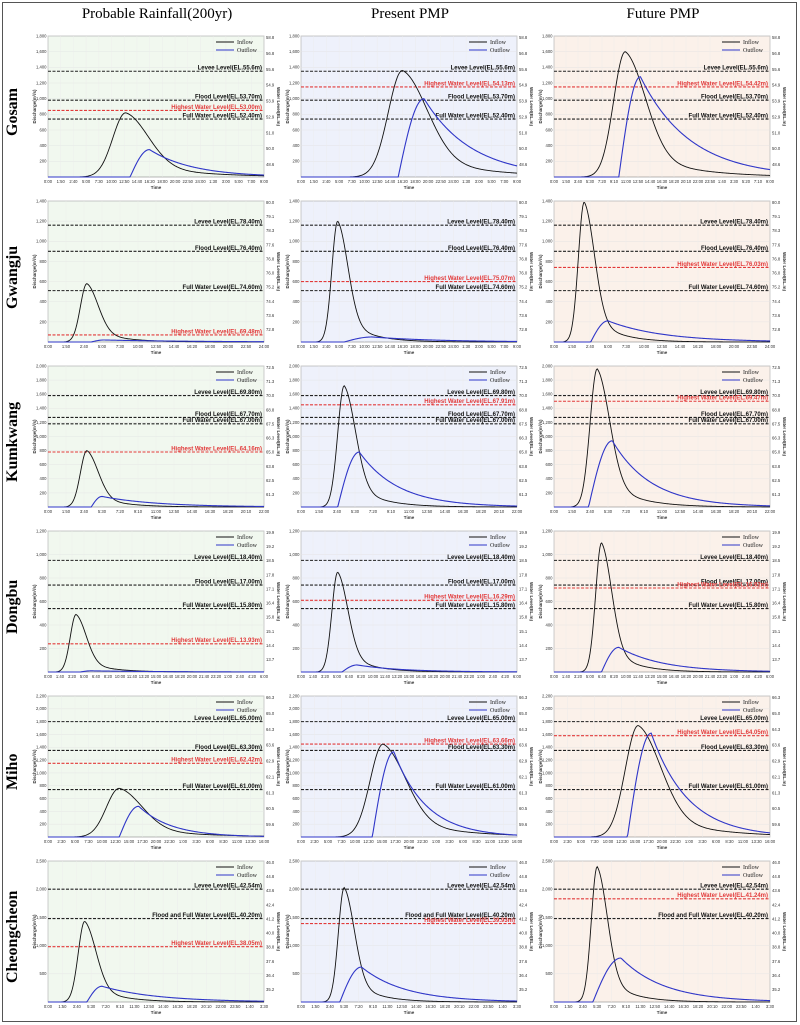 The image size is (800, 1025). What do you see at coordinates (523, 876) in the screenshot?
I see `wl-tick-label: 44.8` at bounding box center [523, 876].